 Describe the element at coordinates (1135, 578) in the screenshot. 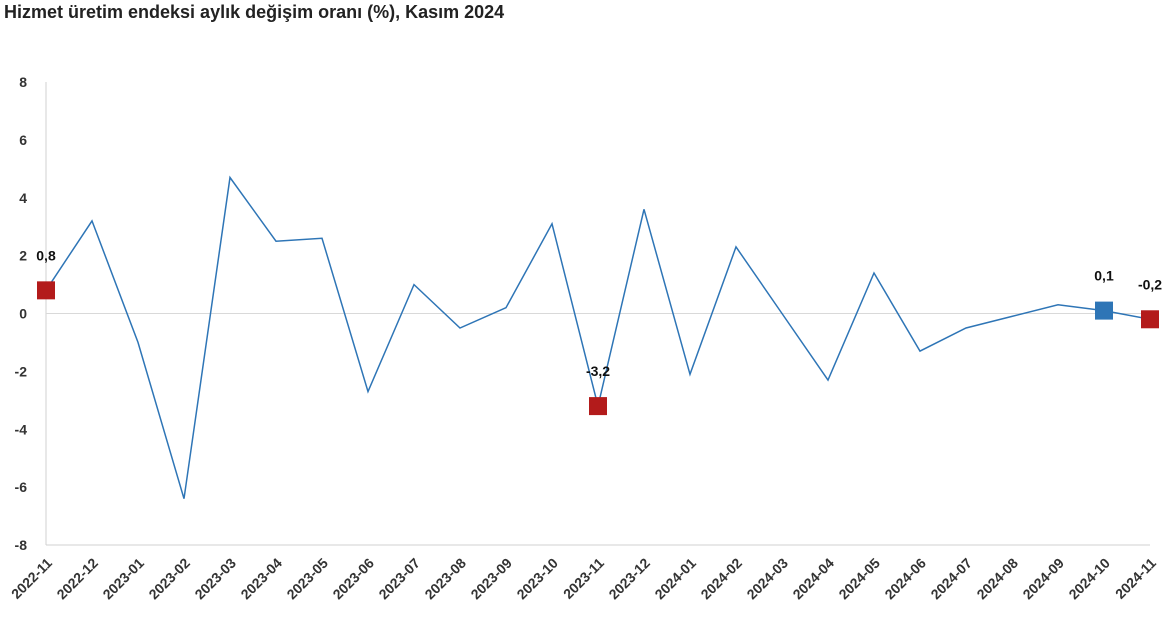

I see `x-tick-label: 2024-11` at that location.